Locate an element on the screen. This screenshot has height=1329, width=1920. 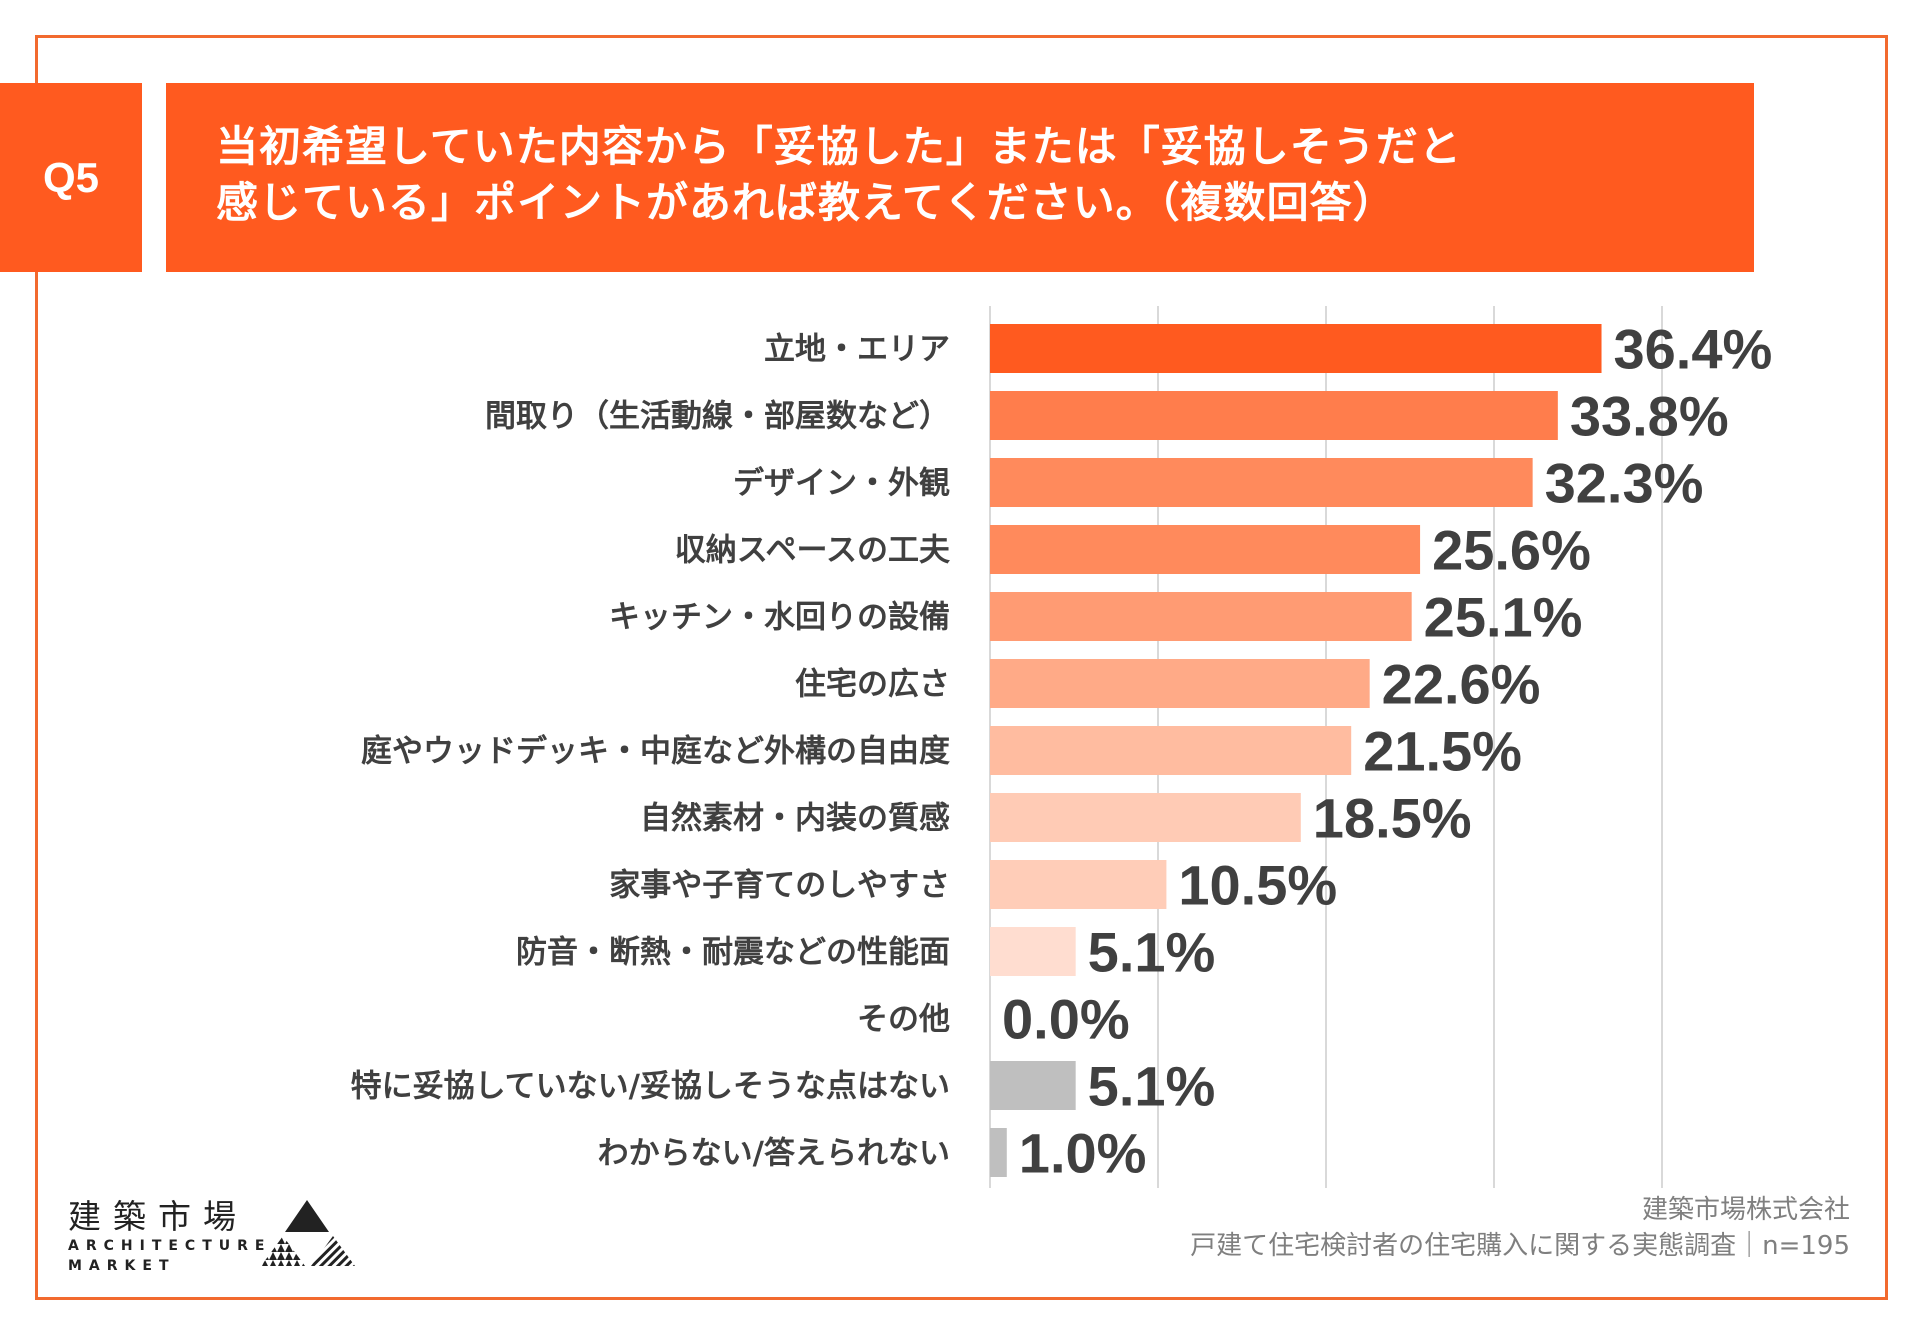
value-label: 0.0% is located at coordinates (1066, 1019).